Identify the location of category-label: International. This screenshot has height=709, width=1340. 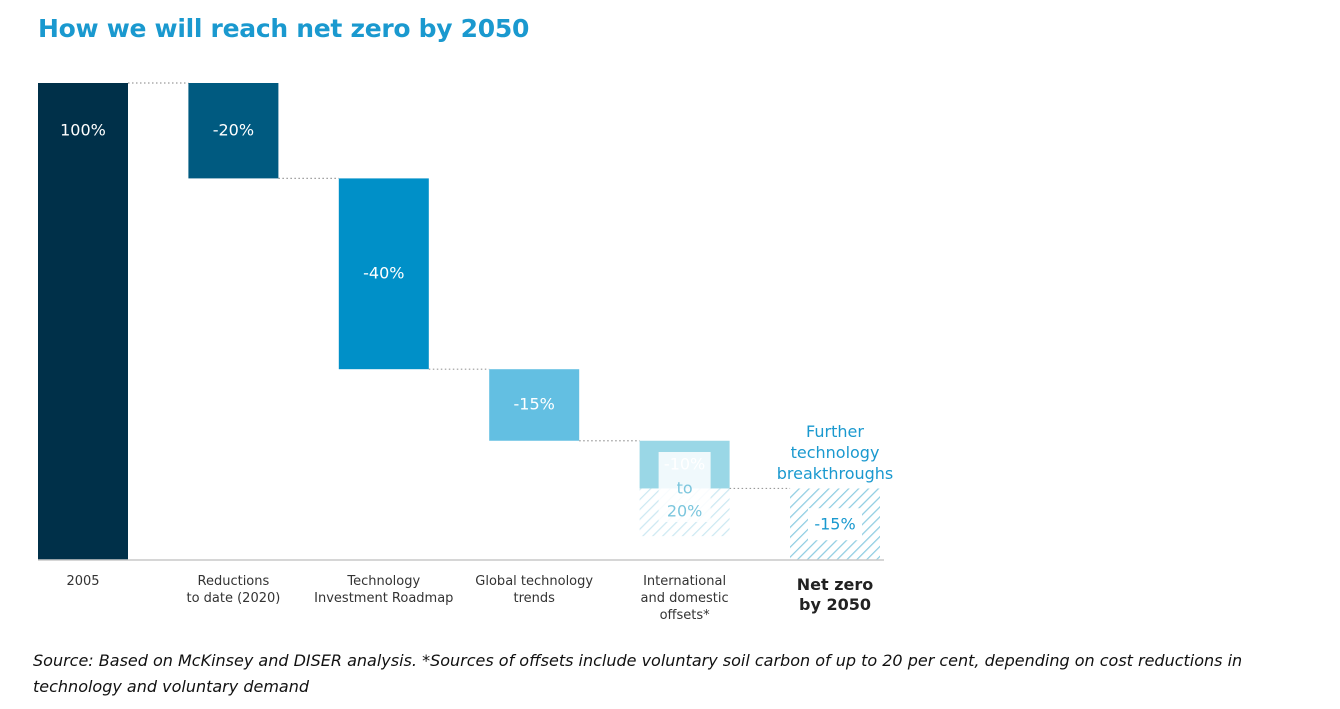
(684, 581).